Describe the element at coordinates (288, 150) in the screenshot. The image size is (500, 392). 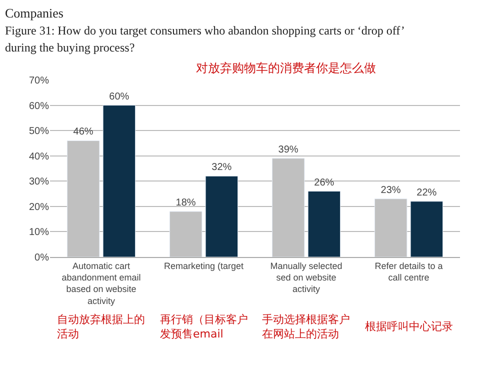
I see `text: 39%` at that location.